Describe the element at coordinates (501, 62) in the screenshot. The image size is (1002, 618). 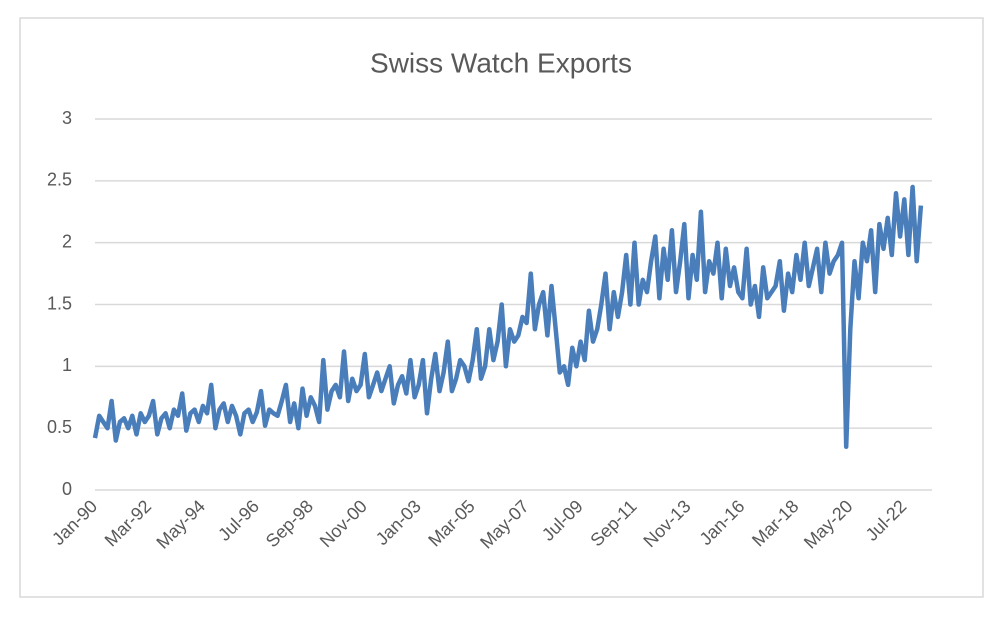
I see `chart-title: Swiss Watch Exports` at that location.